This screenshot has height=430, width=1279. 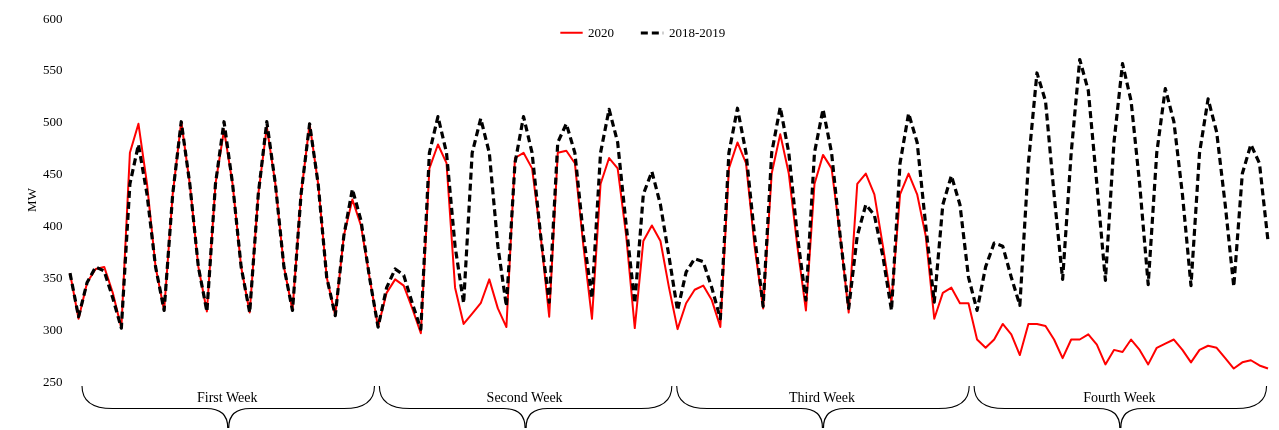 I want to click on y-axis-title: MW, so click(x=31, y=199).